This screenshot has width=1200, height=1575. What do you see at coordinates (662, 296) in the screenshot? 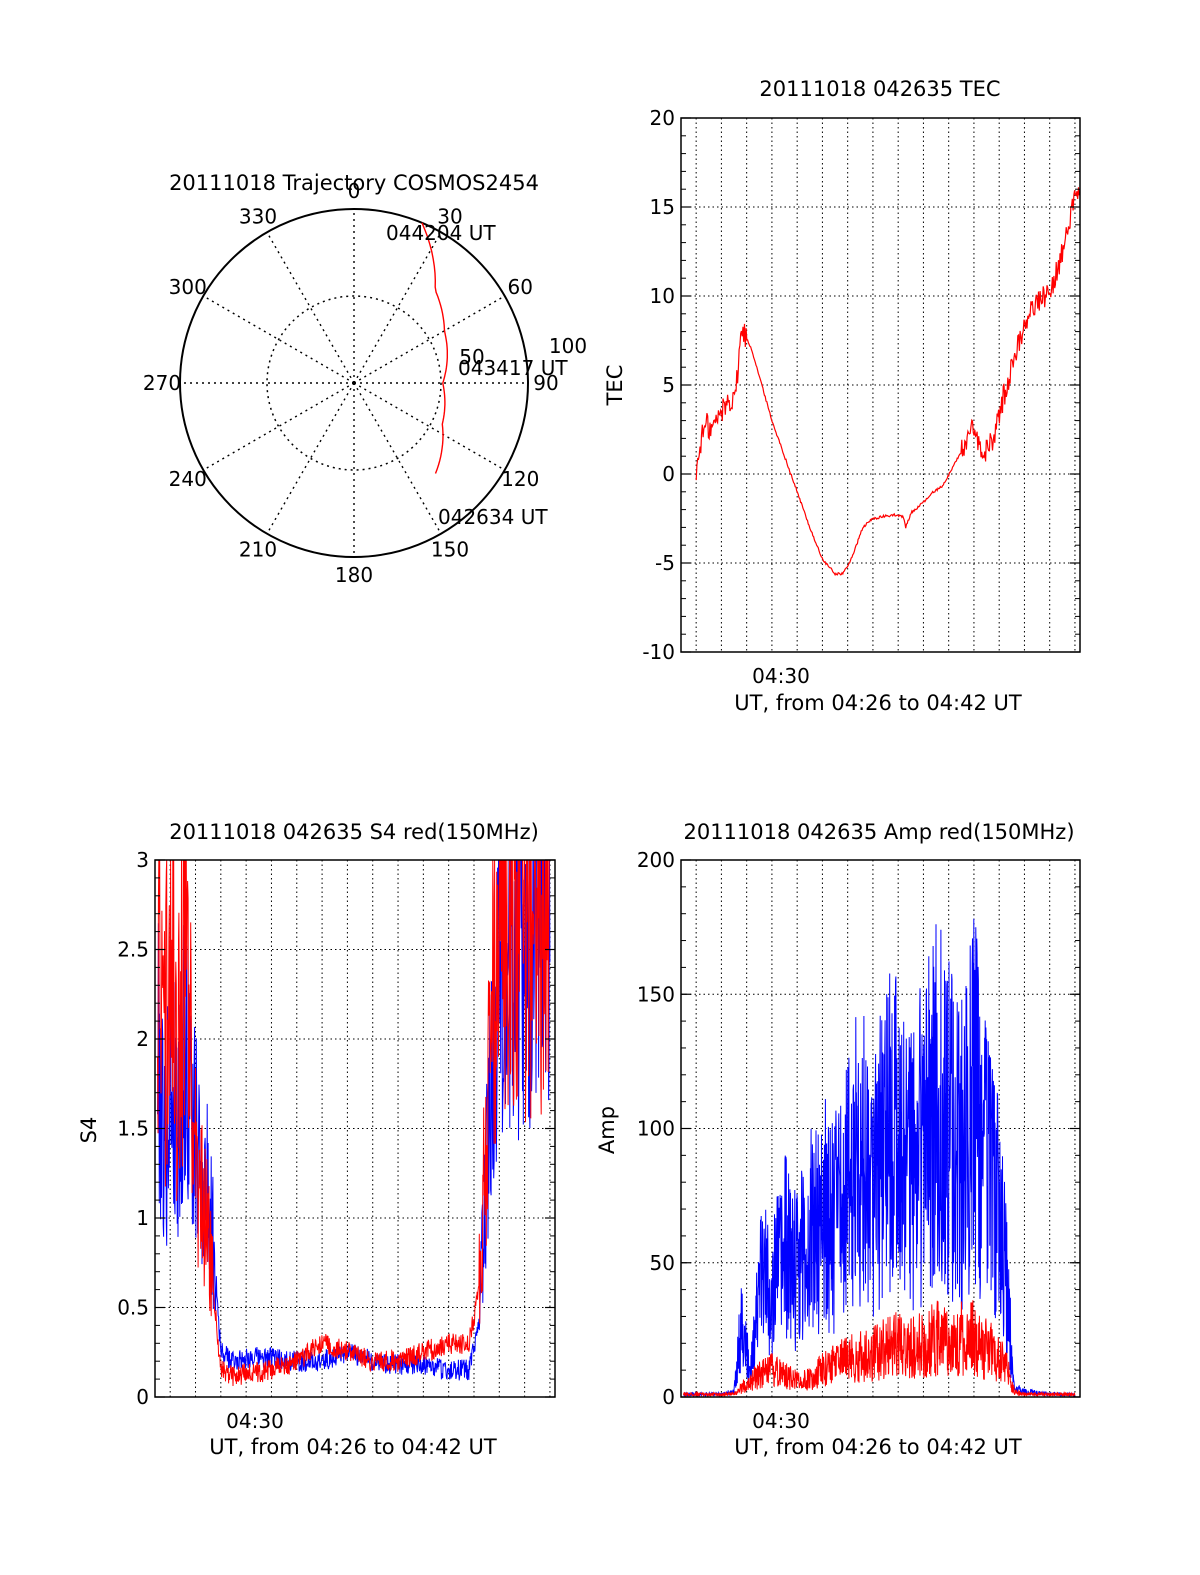
I see `tec-y-tick-label: 10` at bounding box center [662, 296].